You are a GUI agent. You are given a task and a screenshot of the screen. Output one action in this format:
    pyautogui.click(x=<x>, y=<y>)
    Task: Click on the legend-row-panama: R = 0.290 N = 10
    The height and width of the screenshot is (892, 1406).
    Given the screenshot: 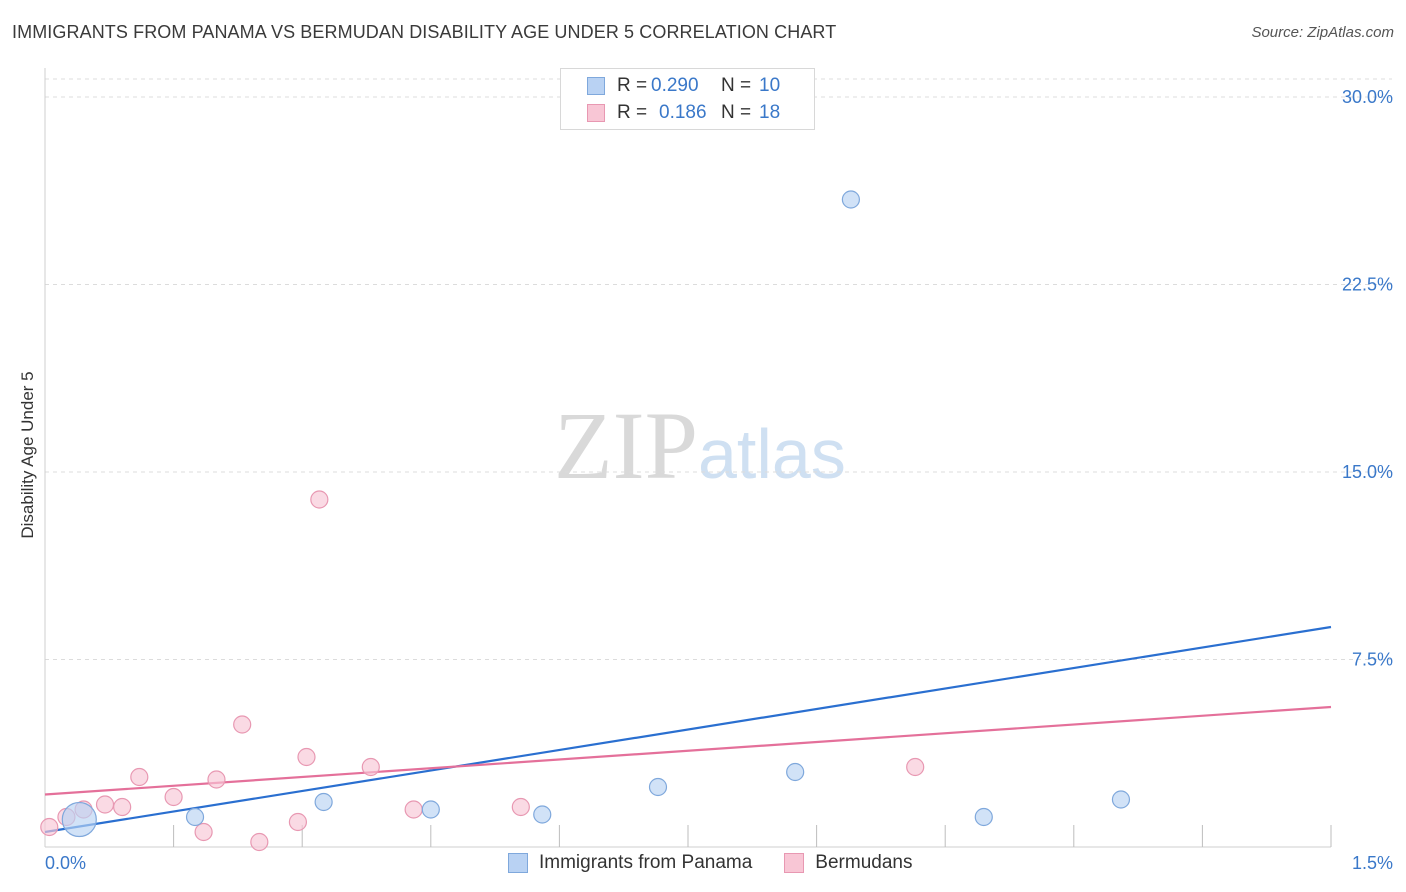 What is the action you would take?
    pyautogui.click(x=683, y=86)
    